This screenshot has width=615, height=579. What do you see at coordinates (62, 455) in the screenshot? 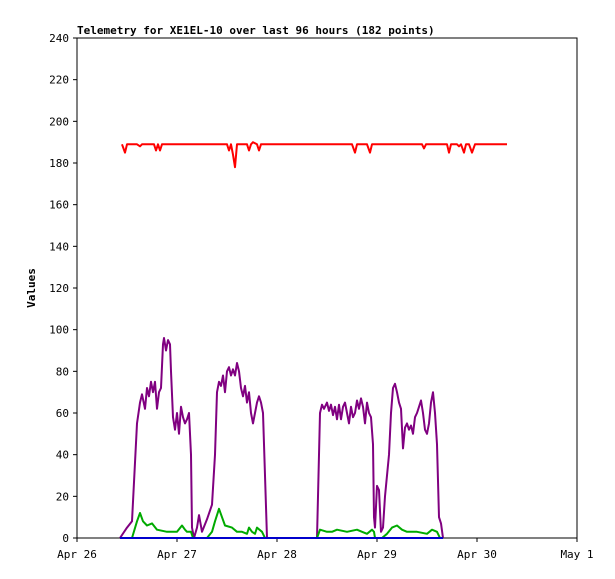
I see `y-tick-label: 40` at bounding box center [62, 455].